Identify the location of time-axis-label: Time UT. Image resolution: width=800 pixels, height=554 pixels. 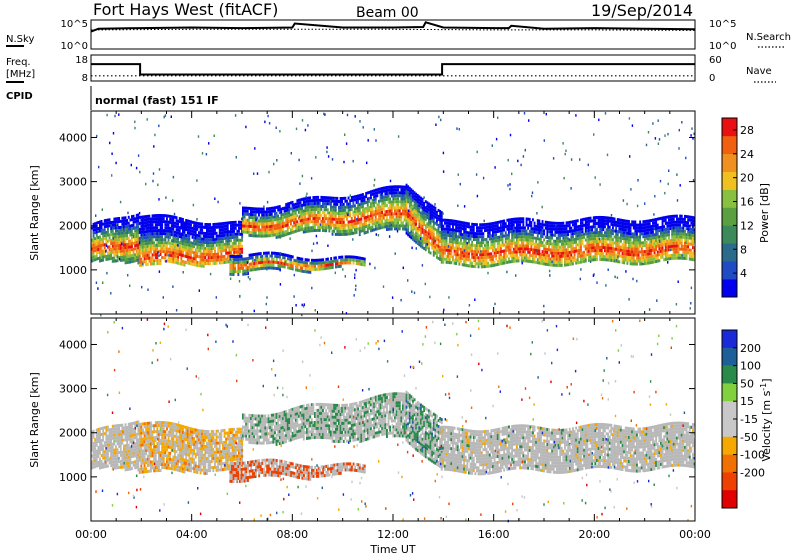
(392, 548).